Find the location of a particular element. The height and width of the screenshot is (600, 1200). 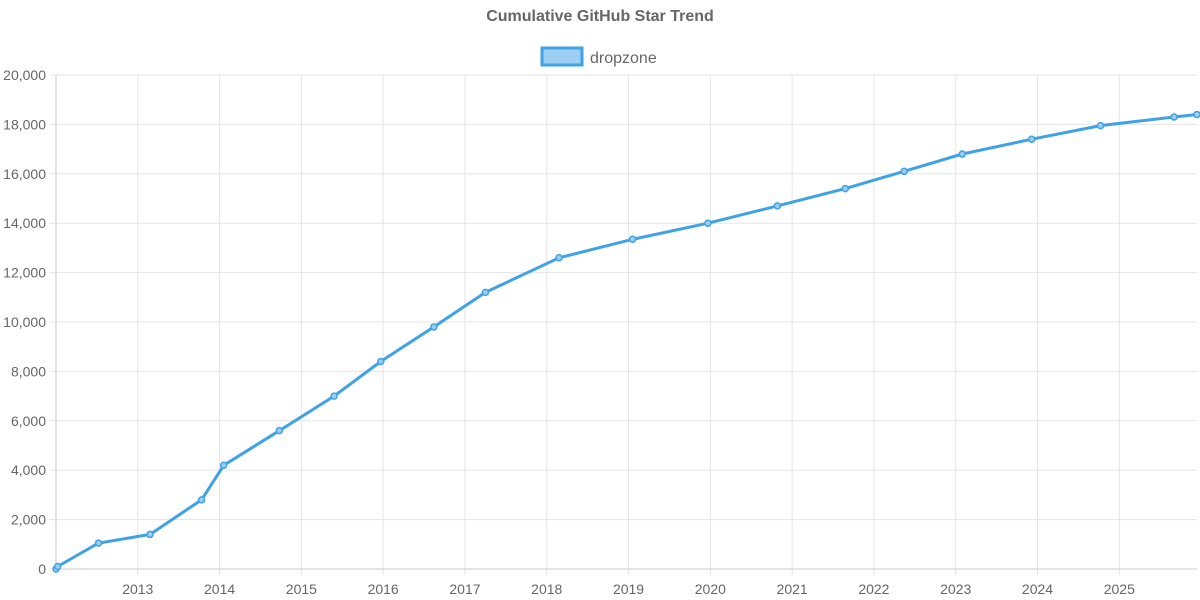

x-tick-label: 2024 is located at coordinates (1037, 589).